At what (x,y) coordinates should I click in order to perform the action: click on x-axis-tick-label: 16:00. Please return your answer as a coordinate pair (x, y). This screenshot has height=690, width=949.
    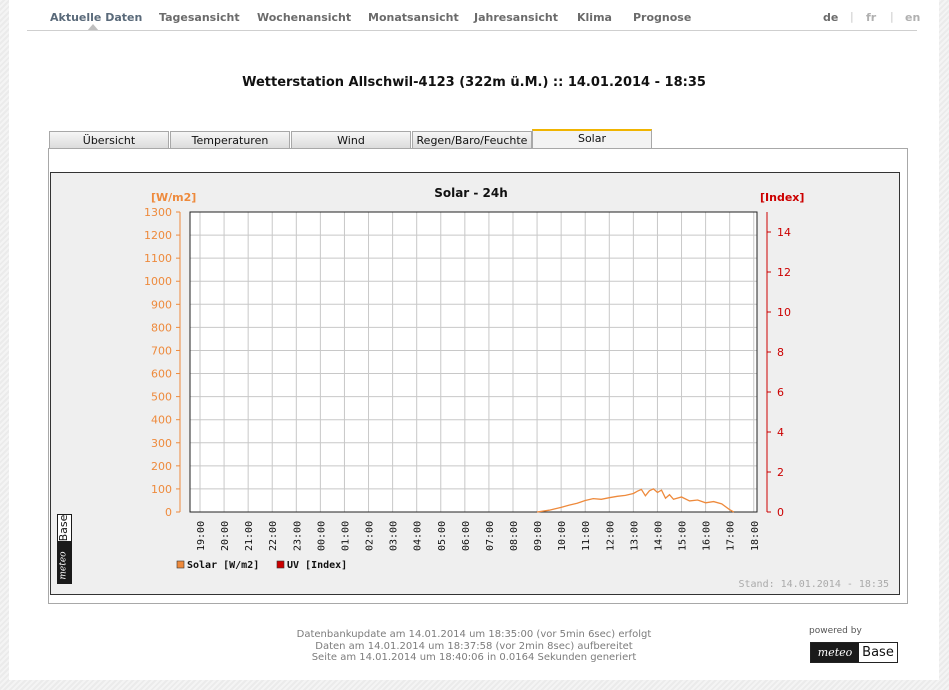
    Looking at the image, I should click on (707, 536).